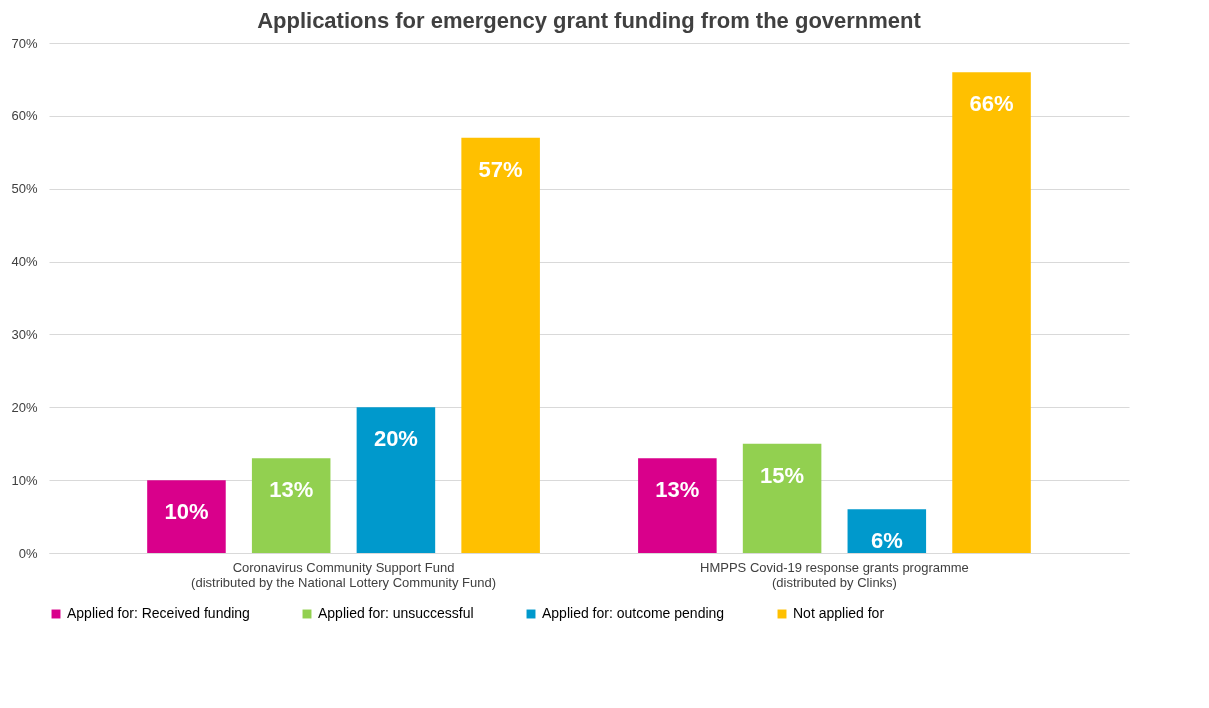 The width and height of the screenshot is (1209, 708). I want to click on data-label: 20%, so click(395, 439).